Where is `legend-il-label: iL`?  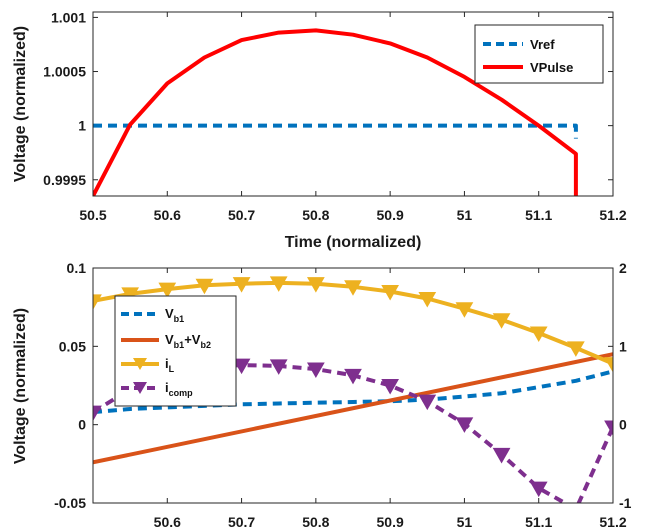
legend-il-label: iL is located at coordinates (170, 365).